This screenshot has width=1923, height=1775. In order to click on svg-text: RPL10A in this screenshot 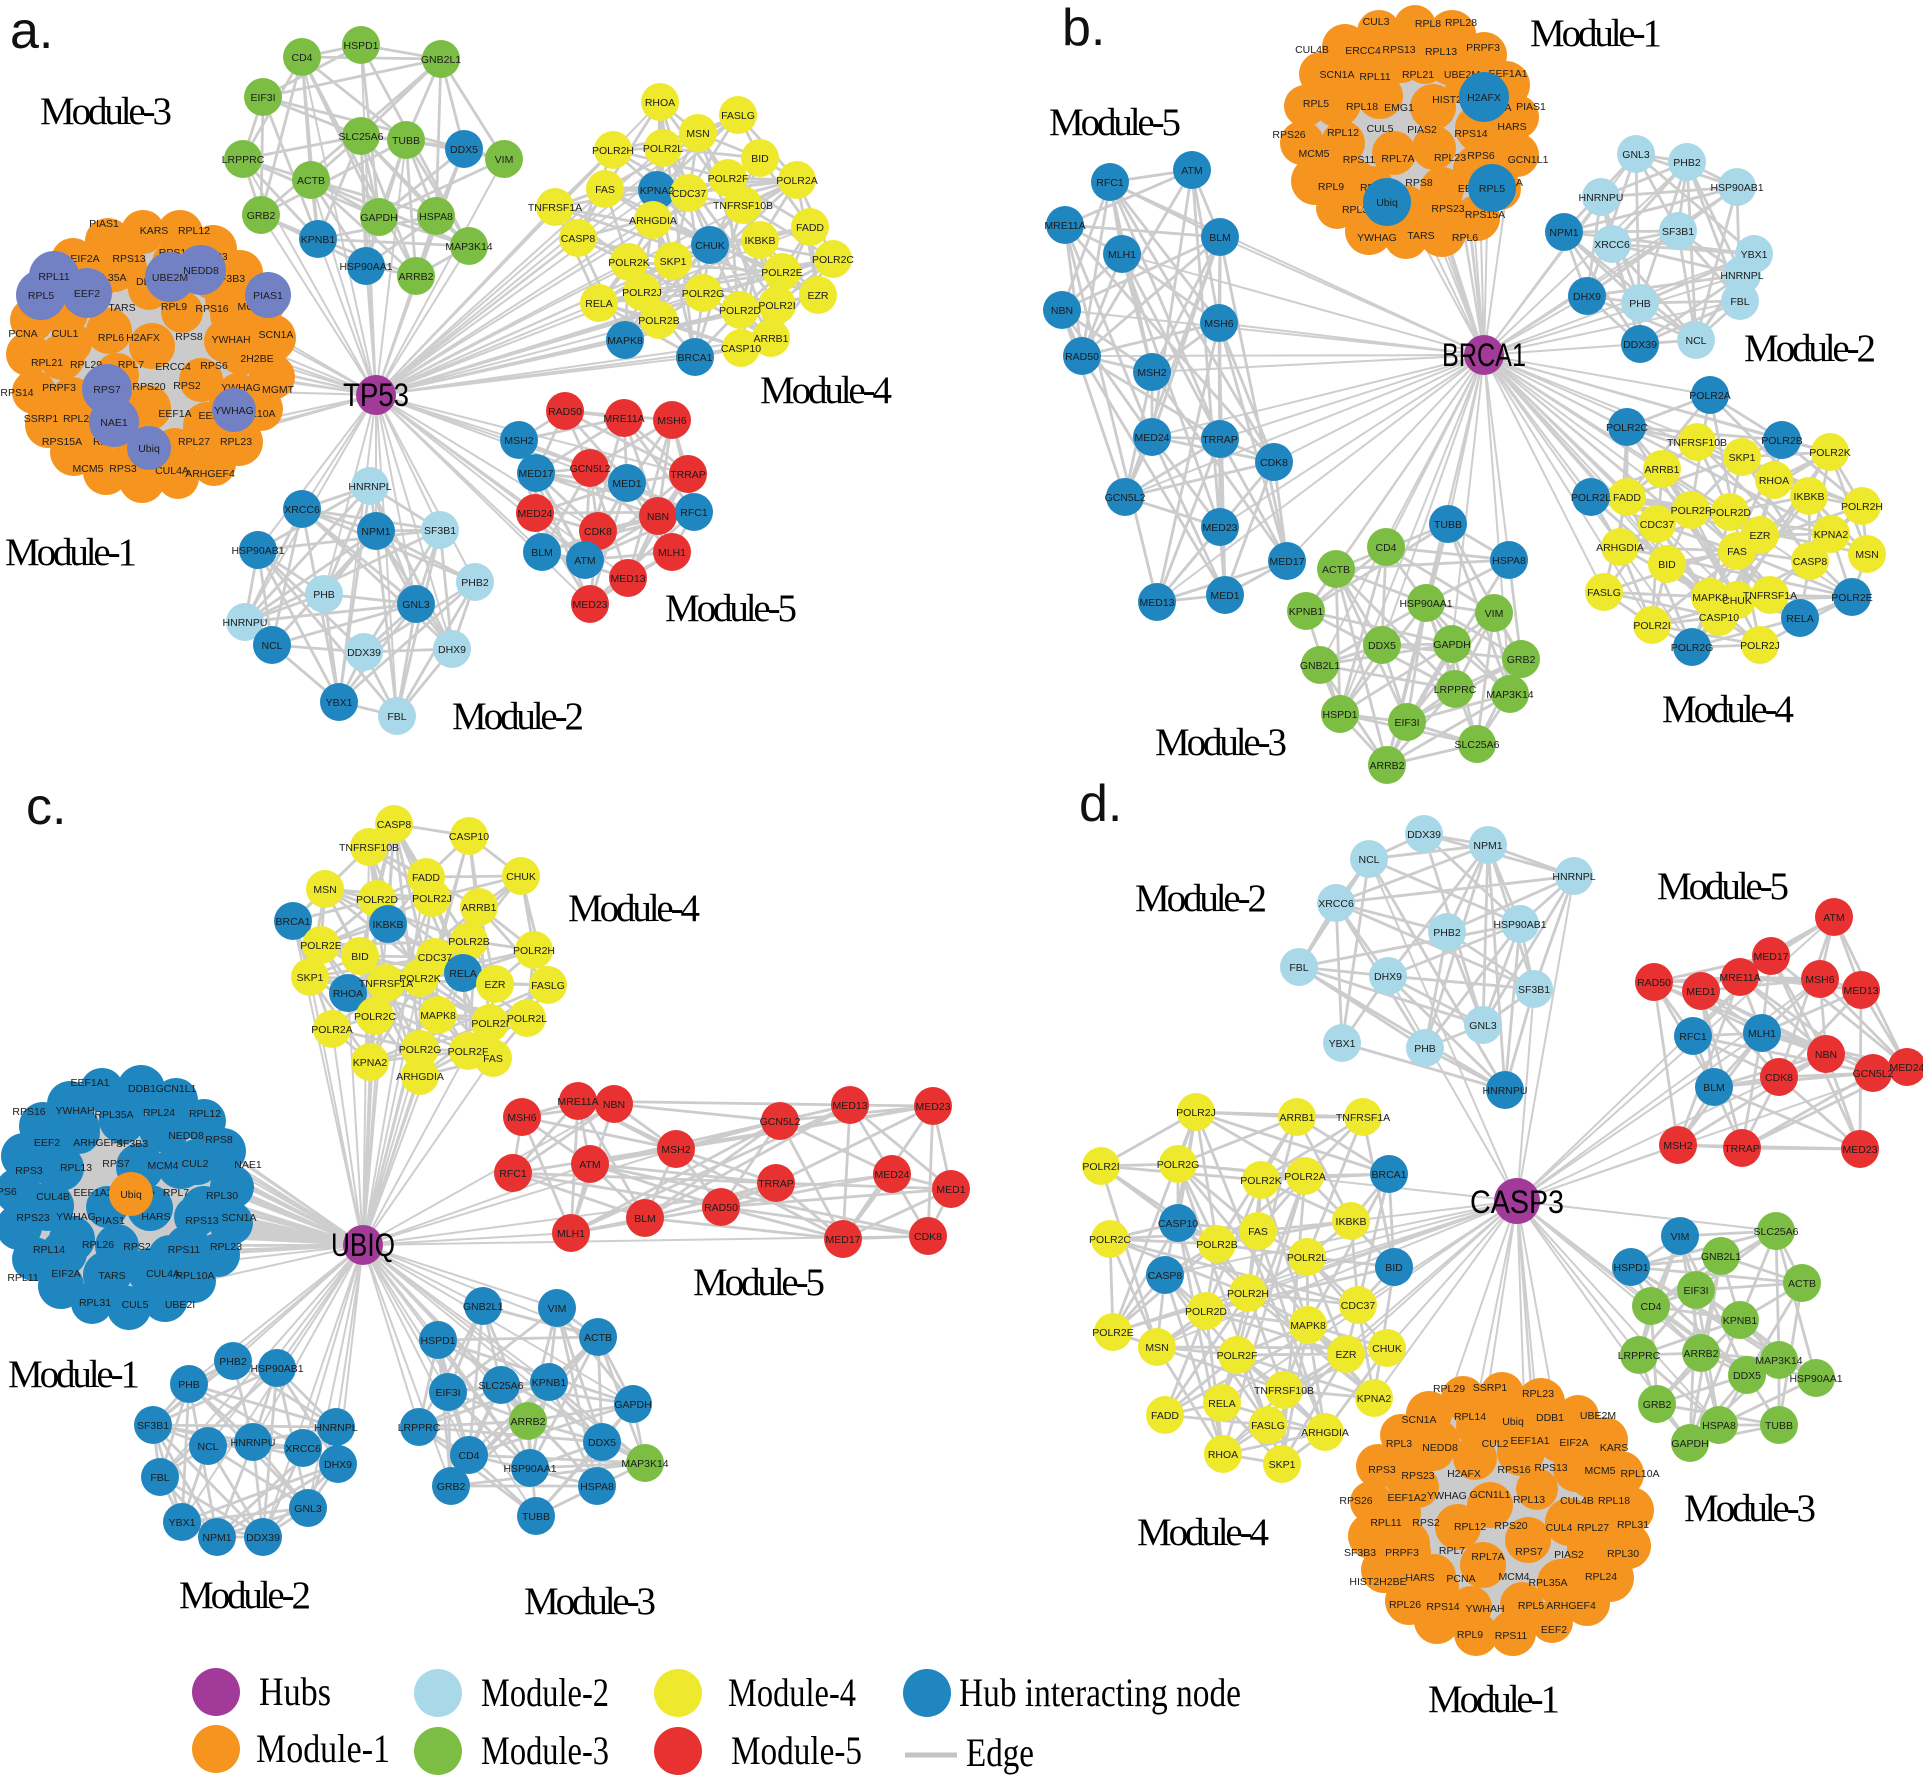, I will do `click(1639, 1474)`.